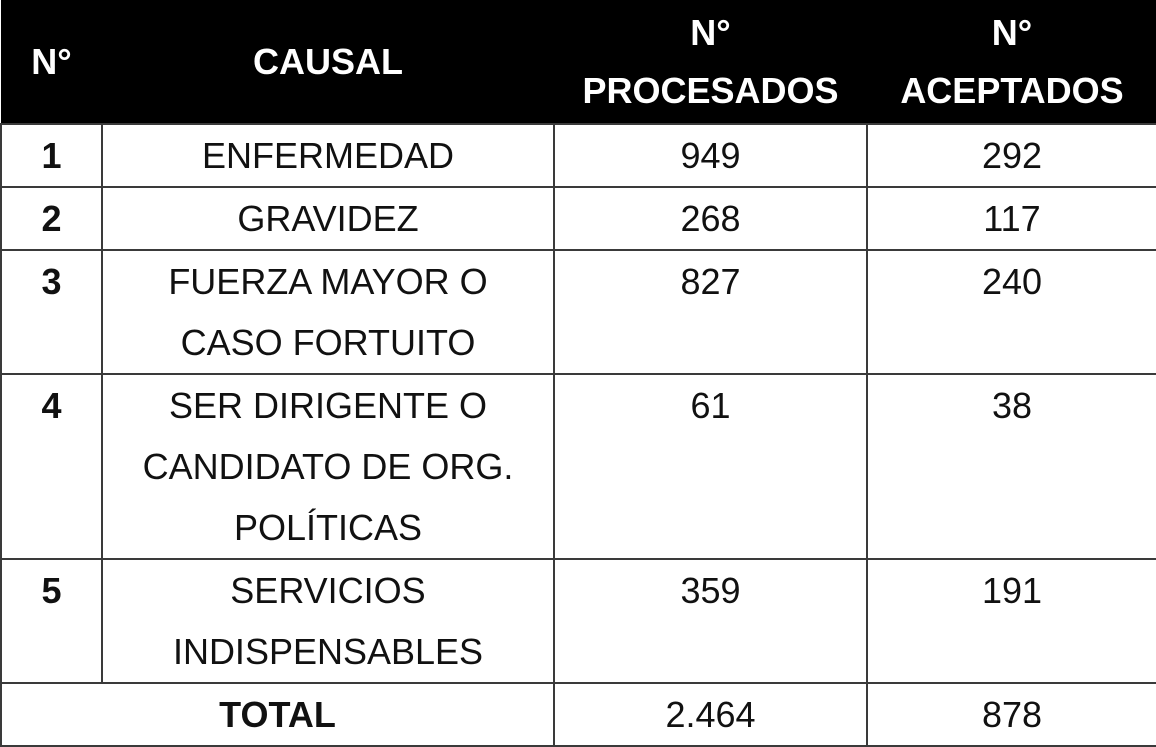  I want to click on row-procesados: 61, so click(710, 466).